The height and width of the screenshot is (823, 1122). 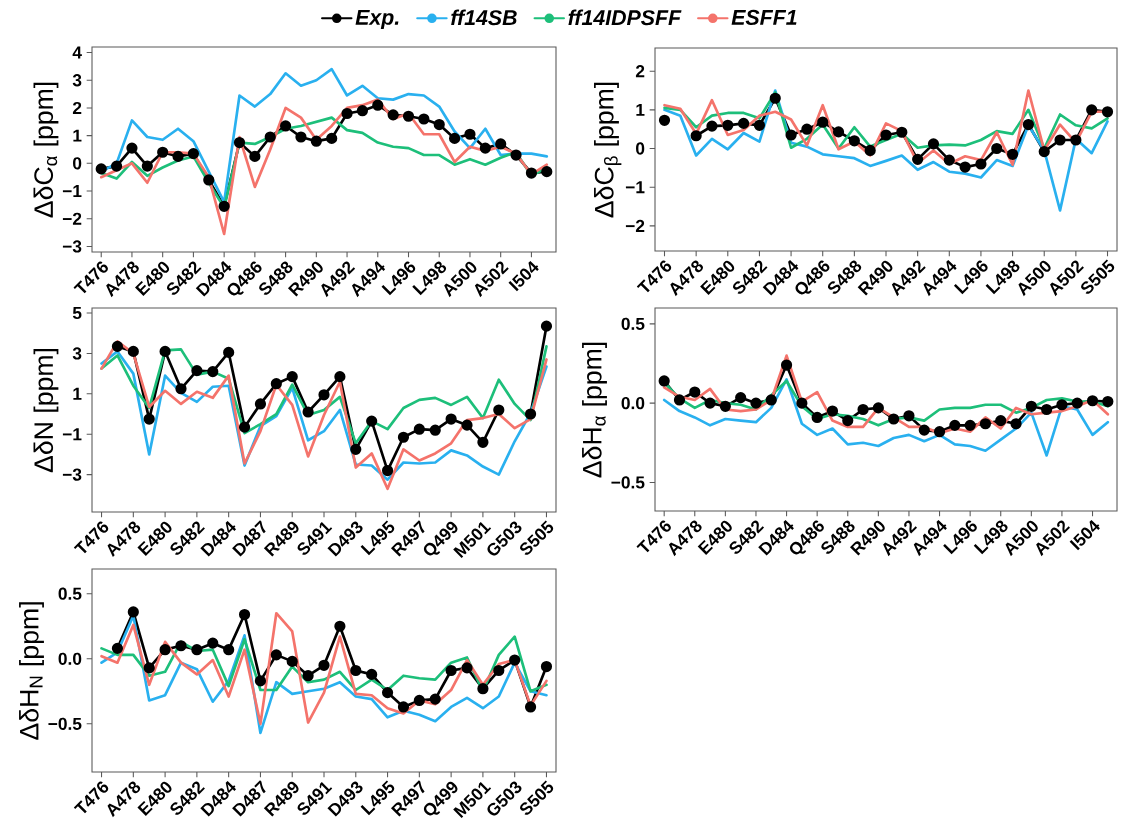 What do you see at coordinates (77, 107) in the screenshot?
I see `y-tick-label: 2` at bounding box center [77, 107].